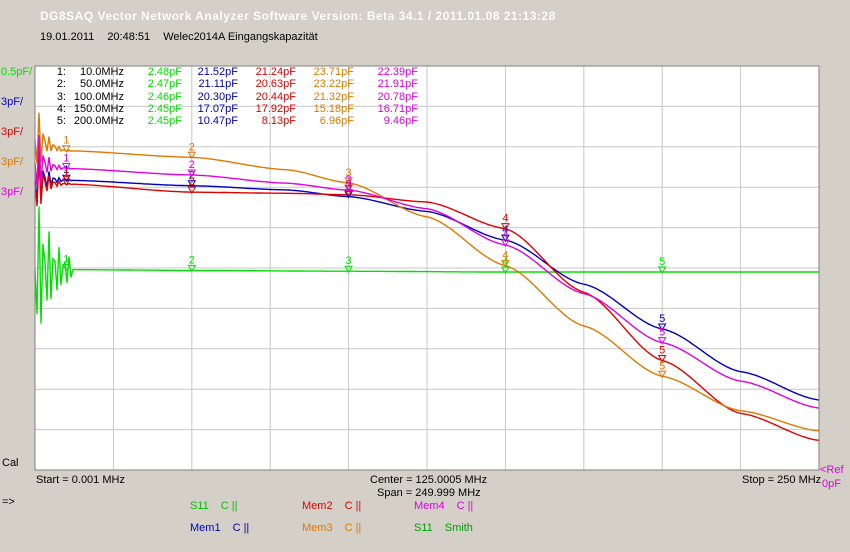  I want to click on zero-label: 0pF, so click(831, 484).